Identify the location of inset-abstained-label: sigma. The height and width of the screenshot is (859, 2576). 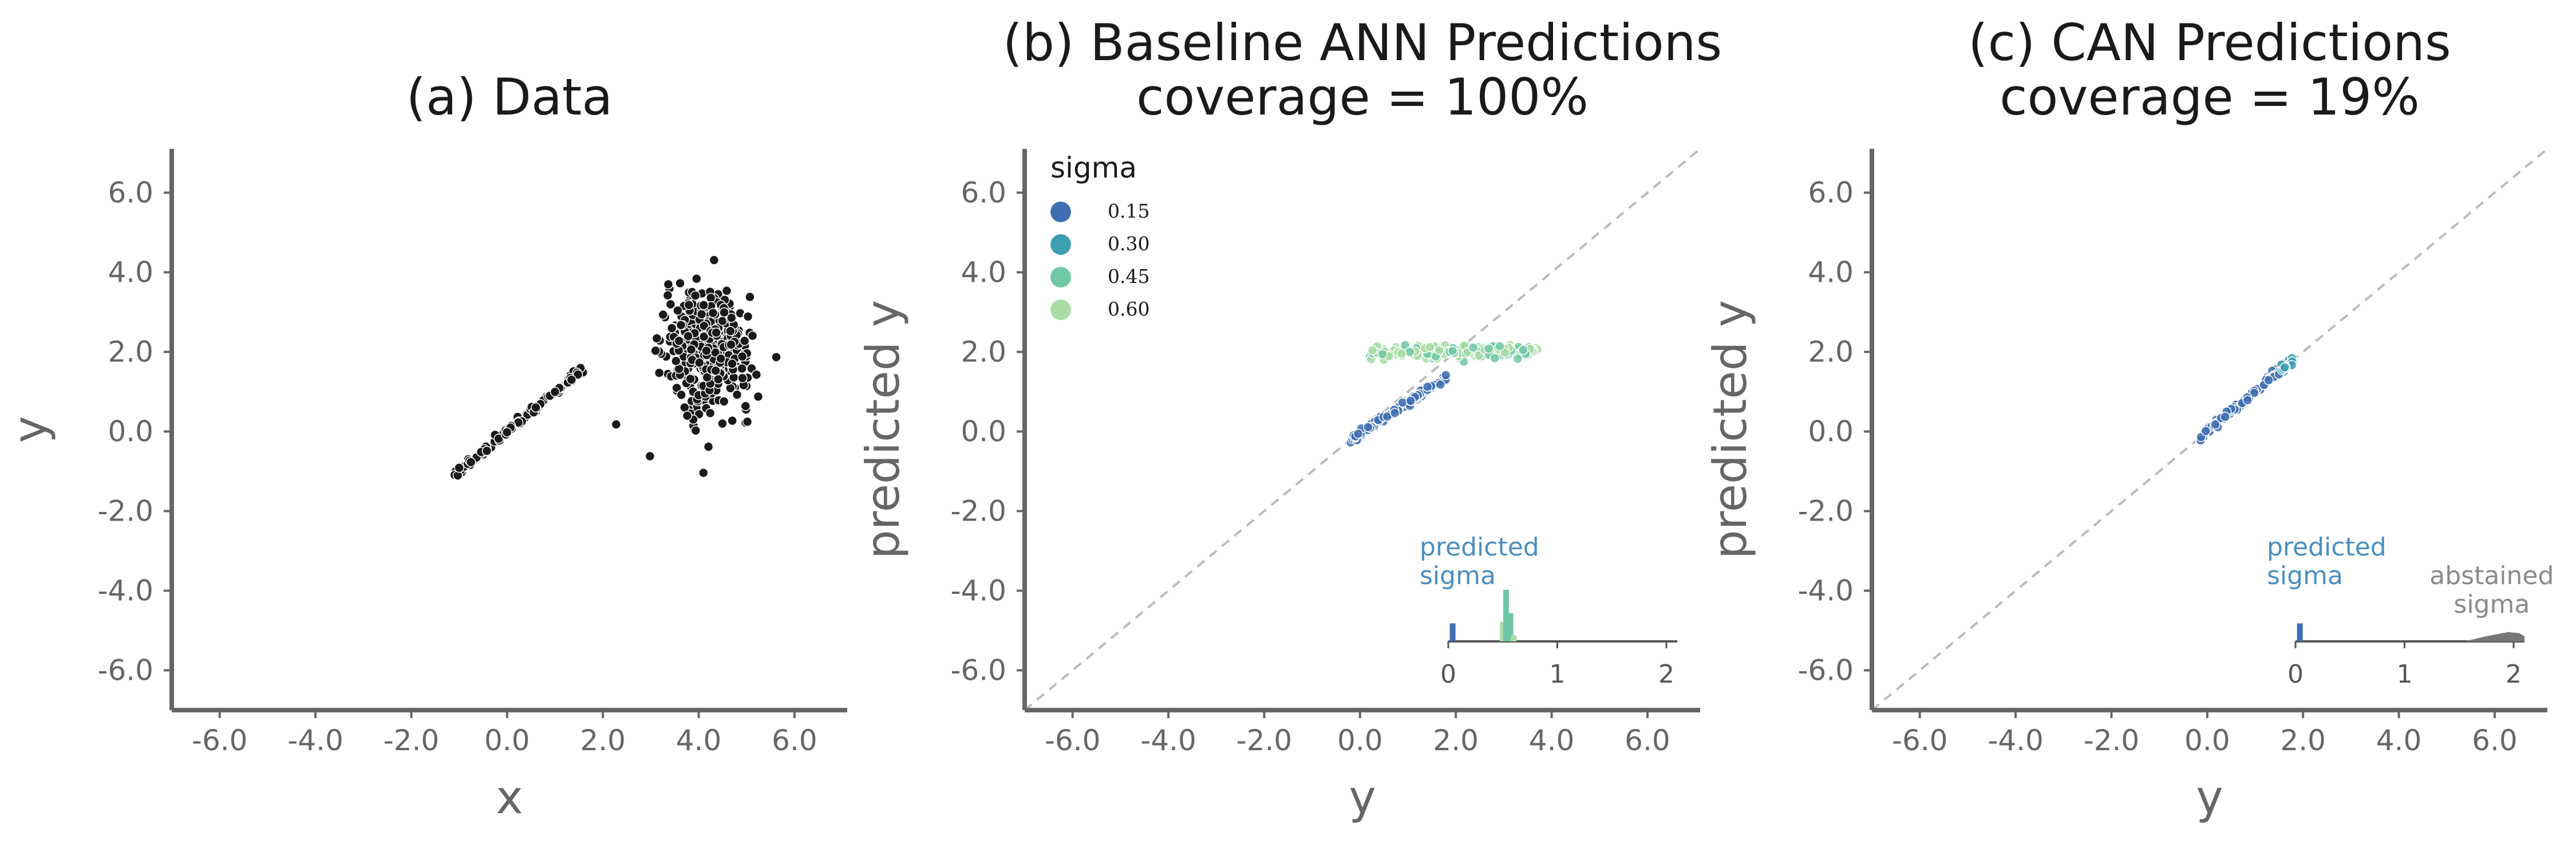
(2491, 604).